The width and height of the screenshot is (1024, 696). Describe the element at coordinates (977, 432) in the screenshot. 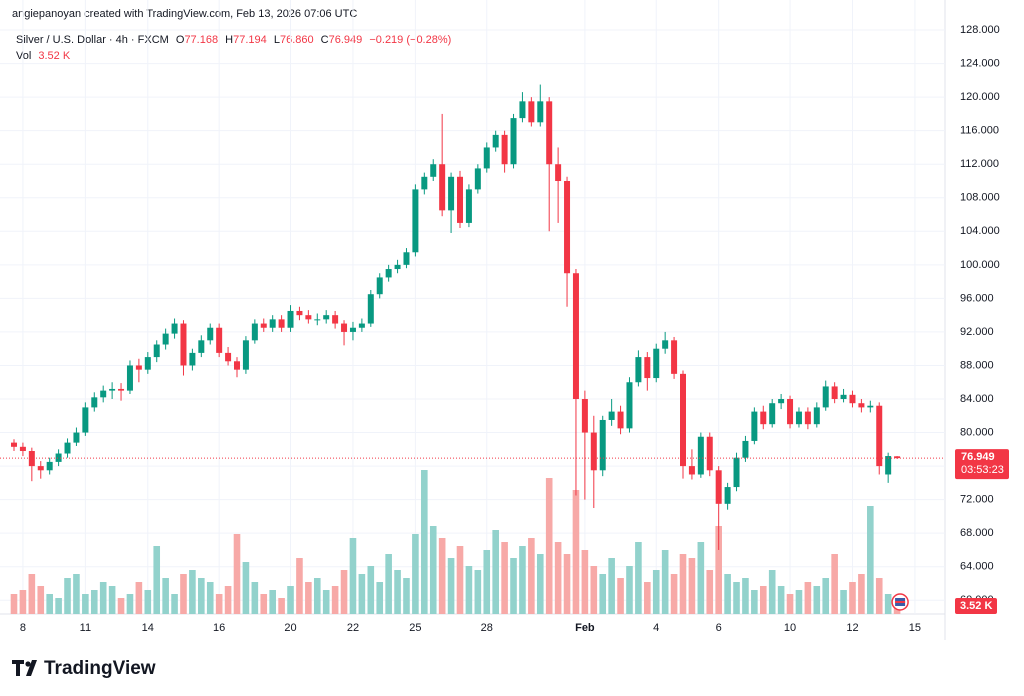

I see `y-tick-label: 80.000` at that location.